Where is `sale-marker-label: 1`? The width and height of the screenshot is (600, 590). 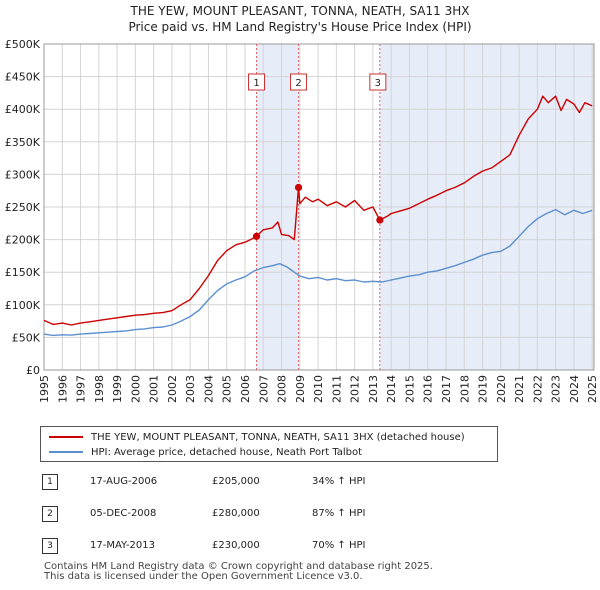 sale-marker-label: 1 is located at coordinates (256, 83).